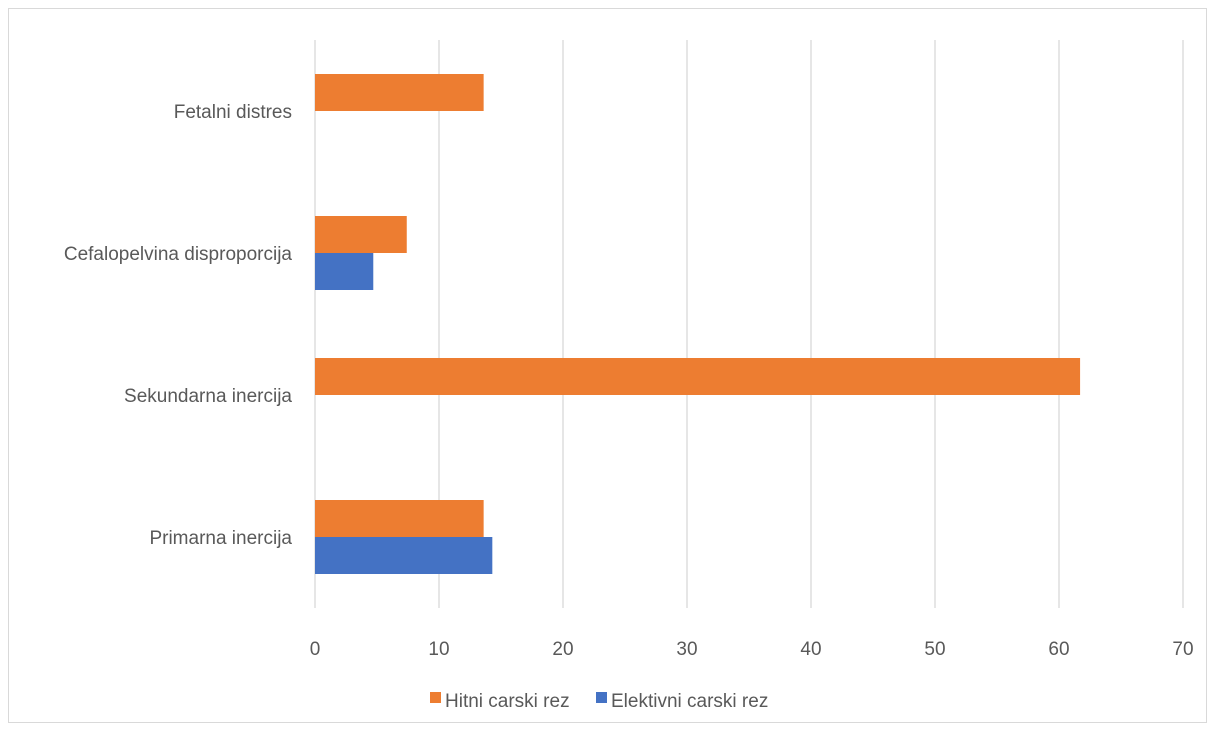 This screenshot has width=1215, height=731. I want to click on legend: Hitni carski rez Elektivni carski rez, so click(599, 701).